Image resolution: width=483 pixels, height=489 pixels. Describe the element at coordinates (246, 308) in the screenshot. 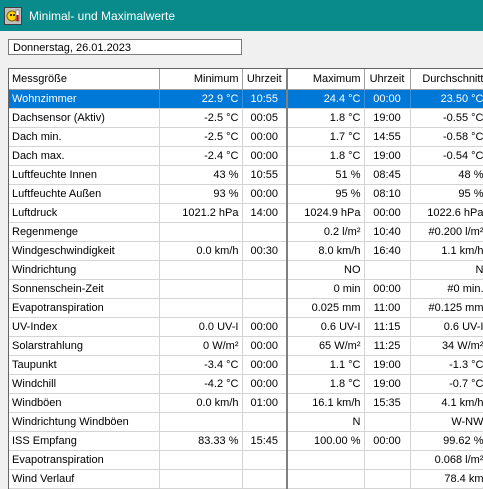

I see `table-row: Evapotranspiration 0.025 mm 11:00 #0.125 mm` at that location.